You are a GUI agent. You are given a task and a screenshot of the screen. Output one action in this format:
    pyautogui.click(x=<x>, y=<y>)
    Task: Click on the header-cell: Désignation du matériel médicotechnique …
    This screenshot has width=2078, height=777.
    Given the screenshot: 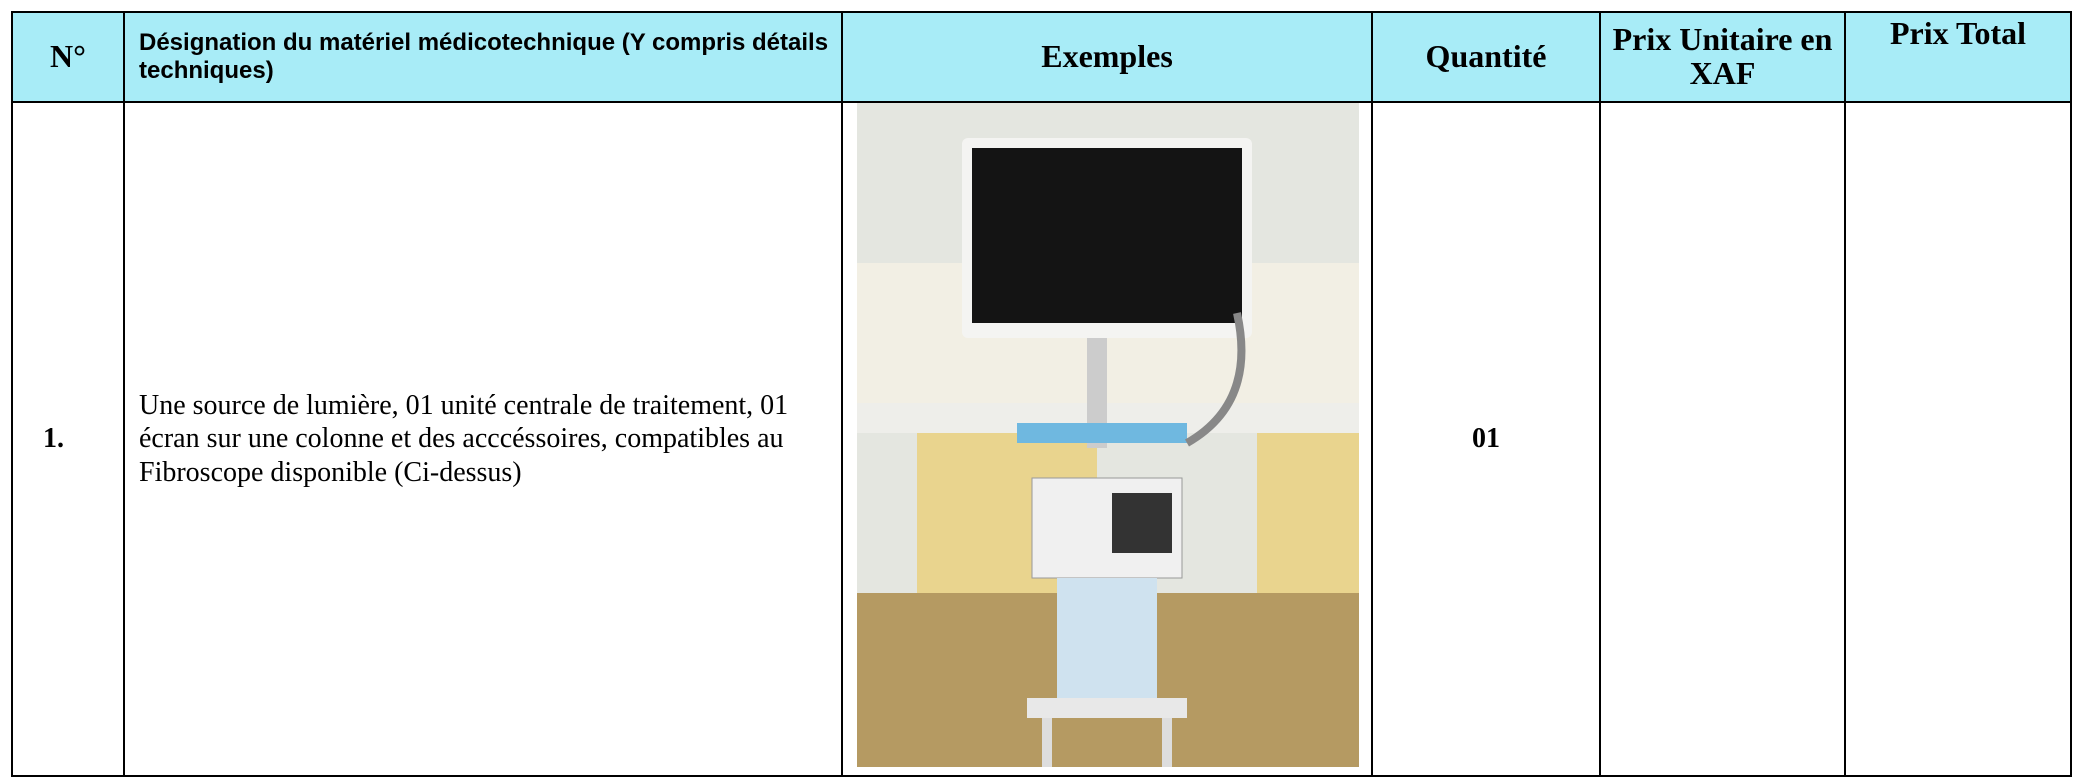 What is the action you would take?
    pyautogui.click(x=483, y=57)
    